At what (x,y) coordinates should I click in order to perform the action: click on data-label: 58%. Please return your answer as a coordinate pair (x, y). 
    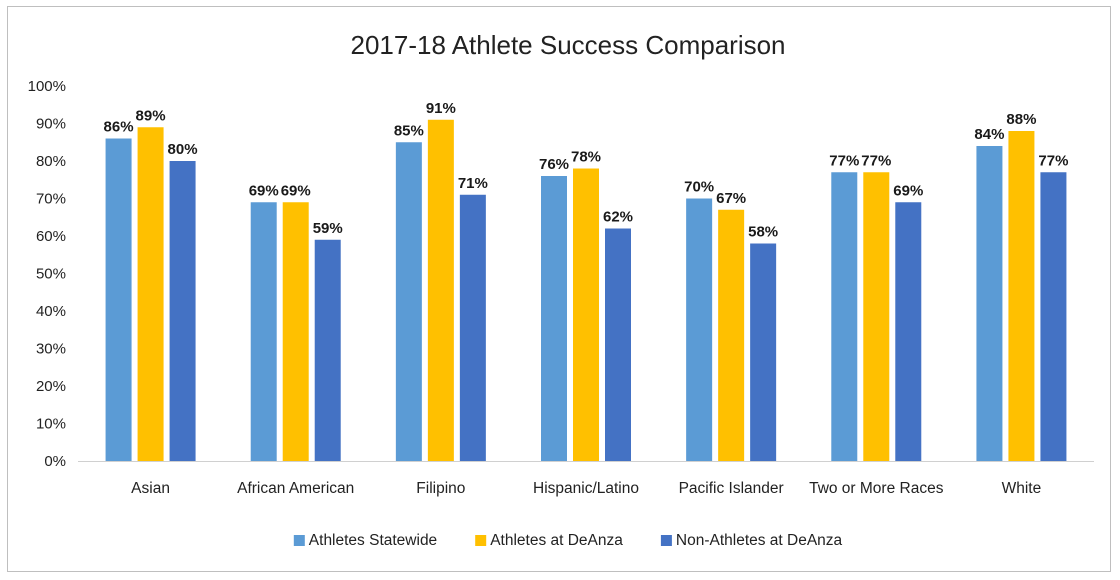
    Looking at the image, I should click on (763, 232).